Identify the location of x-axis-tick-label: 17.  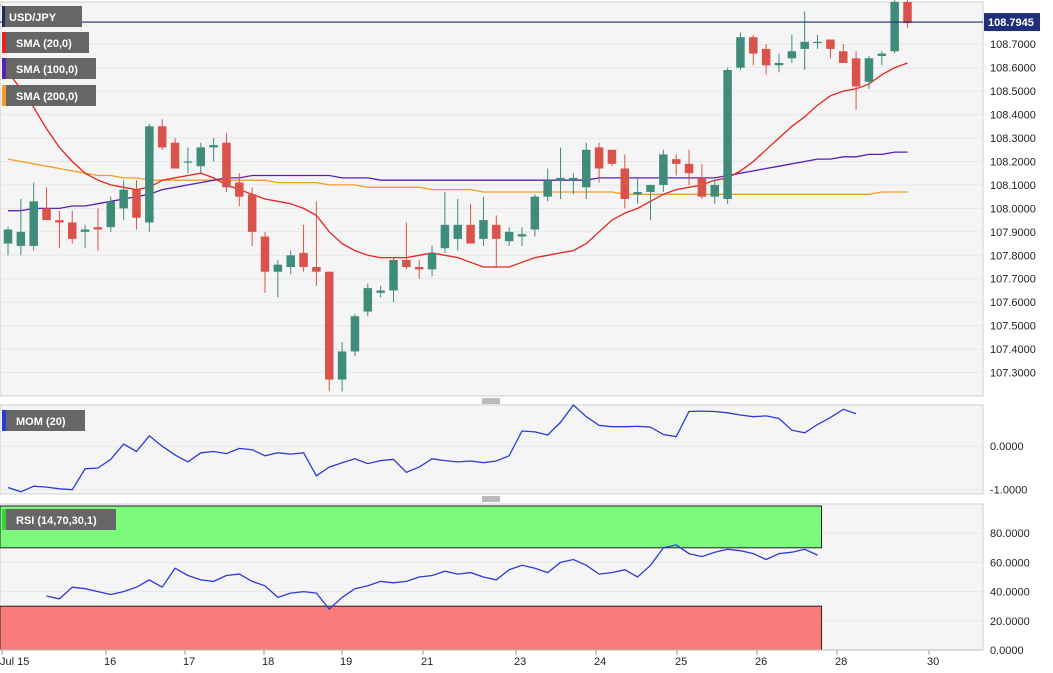
(189, 662).